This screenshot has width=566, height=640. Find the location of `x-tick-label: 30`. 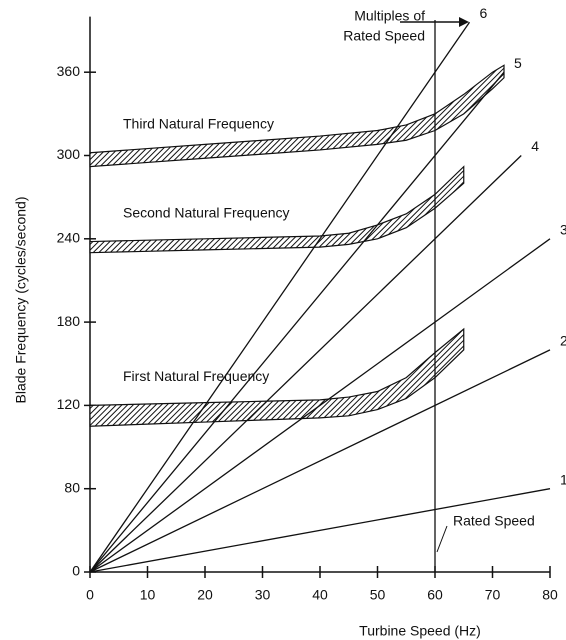

x-tick-label: 30 is located at coordinates (263, 595).